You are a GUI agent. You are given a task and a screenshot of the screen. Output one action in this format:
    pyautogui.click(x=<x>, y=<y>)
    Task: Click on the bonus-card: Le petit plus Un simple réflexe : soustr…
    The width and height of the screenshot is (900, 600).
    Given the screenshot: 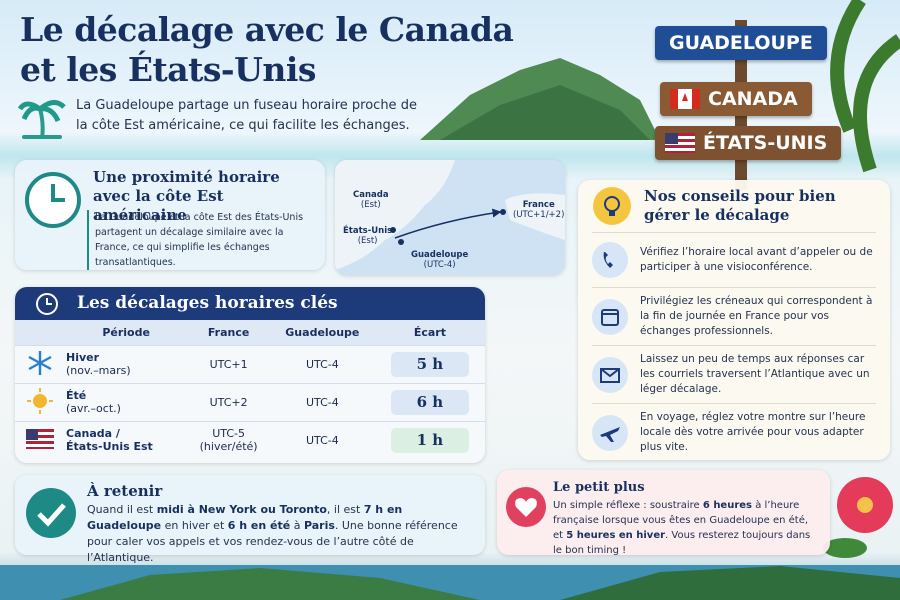 What is the action you would take?
    pyautogui.click(x=663, y=514)
    